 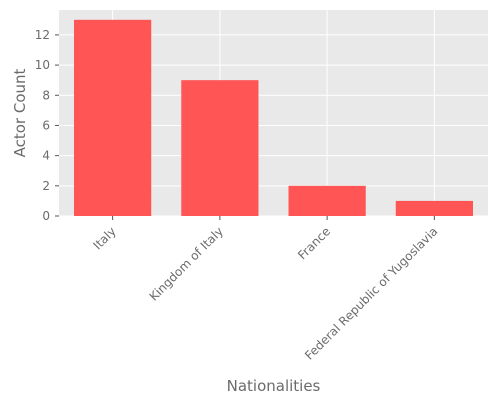 What do you see at coordinates (46, 95) in the screenshot?
I see `y-tick-label: 8` at bounding box center [46, 95].